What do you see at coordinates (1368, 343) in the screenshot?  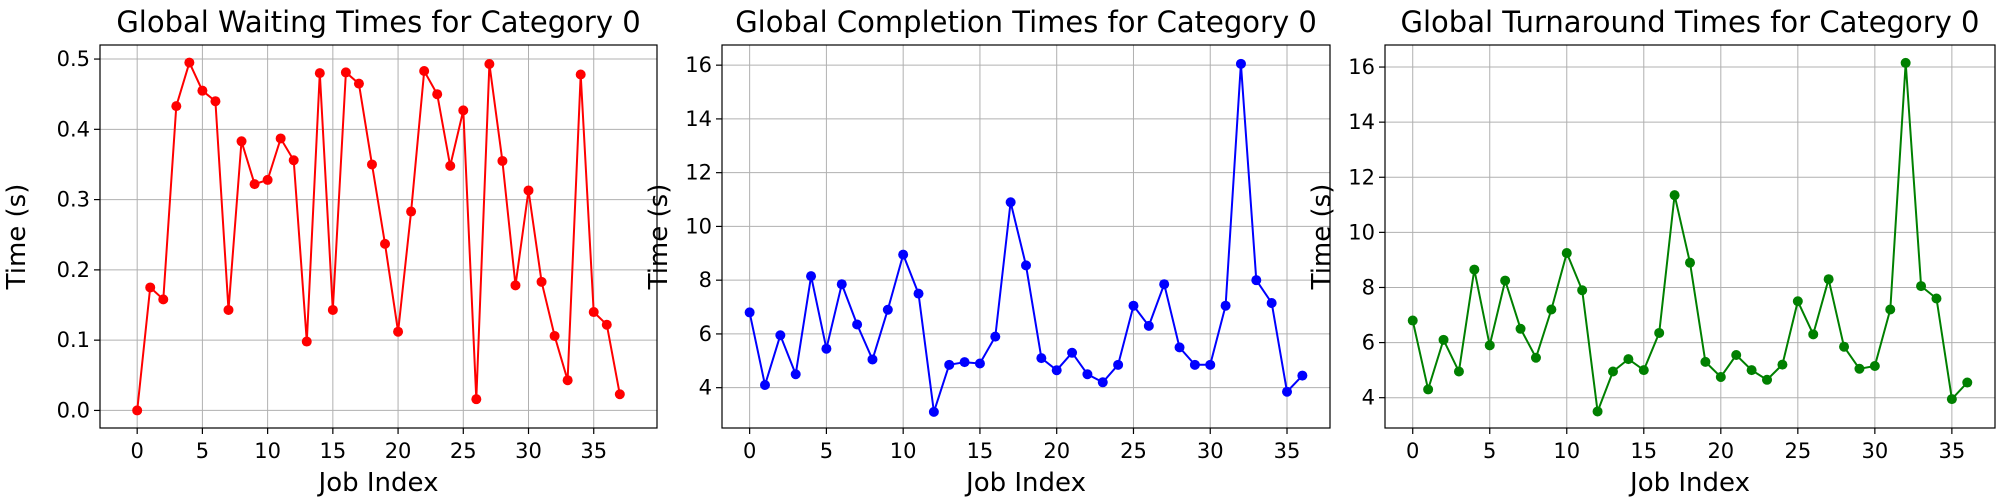 I see `y-tick-label: 6` at bounding box center [1368, 343].